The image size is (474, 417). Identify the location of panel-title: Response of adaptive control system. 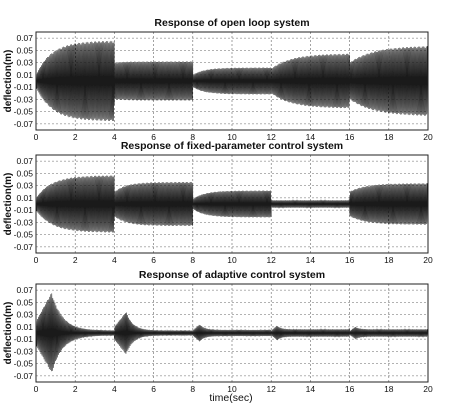
(232, 275).